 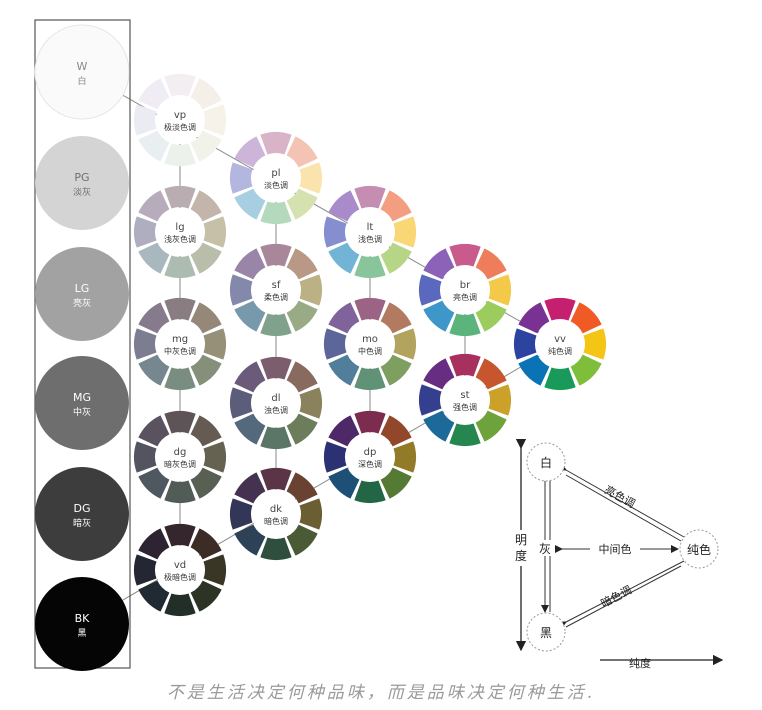 I want to click on grayscale-column: W白 PG 淡灰 LG 亮灰 MG 中灰 DG 暗灰 BK 黑, so click(x=82, y=347).